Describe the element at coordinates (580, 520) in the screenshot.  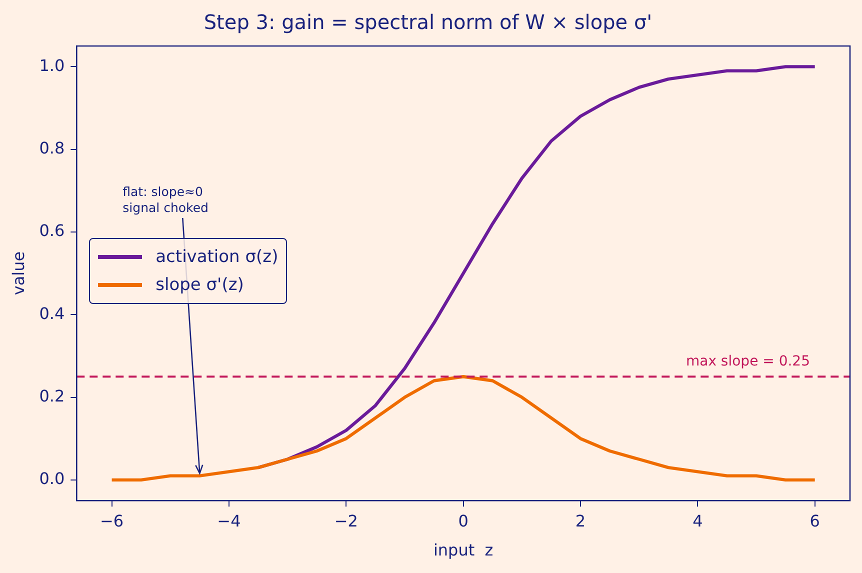
I see `x-tick-label: 2` at that location.